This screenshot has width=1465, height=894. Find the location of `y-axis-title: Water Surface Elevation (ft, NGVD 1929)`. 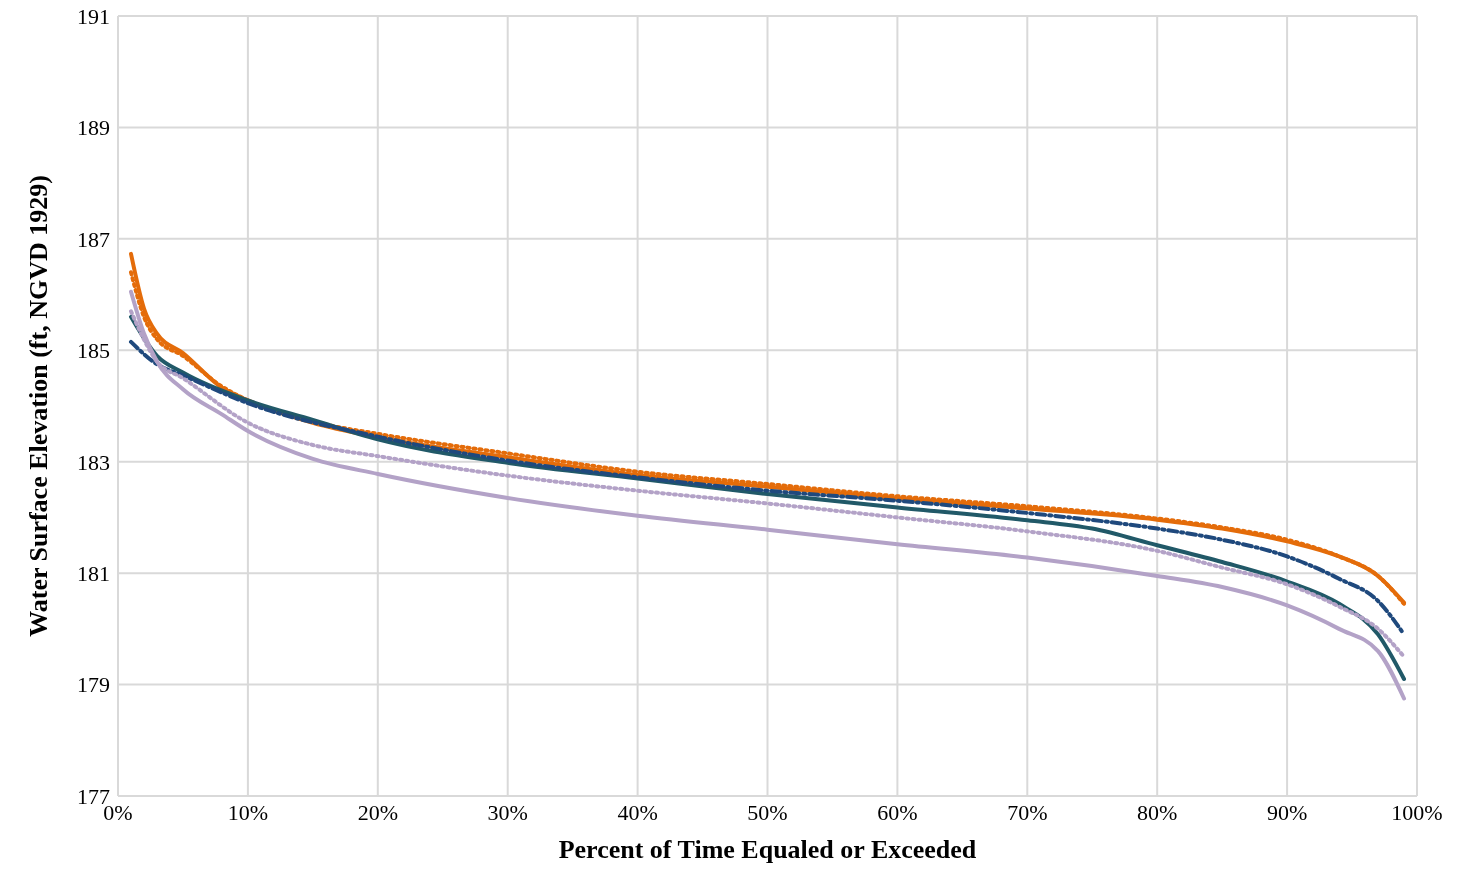

y-axis-title: Water Surface Elevation (ft, NGVD 1929) is located at coordinates (39, 406).